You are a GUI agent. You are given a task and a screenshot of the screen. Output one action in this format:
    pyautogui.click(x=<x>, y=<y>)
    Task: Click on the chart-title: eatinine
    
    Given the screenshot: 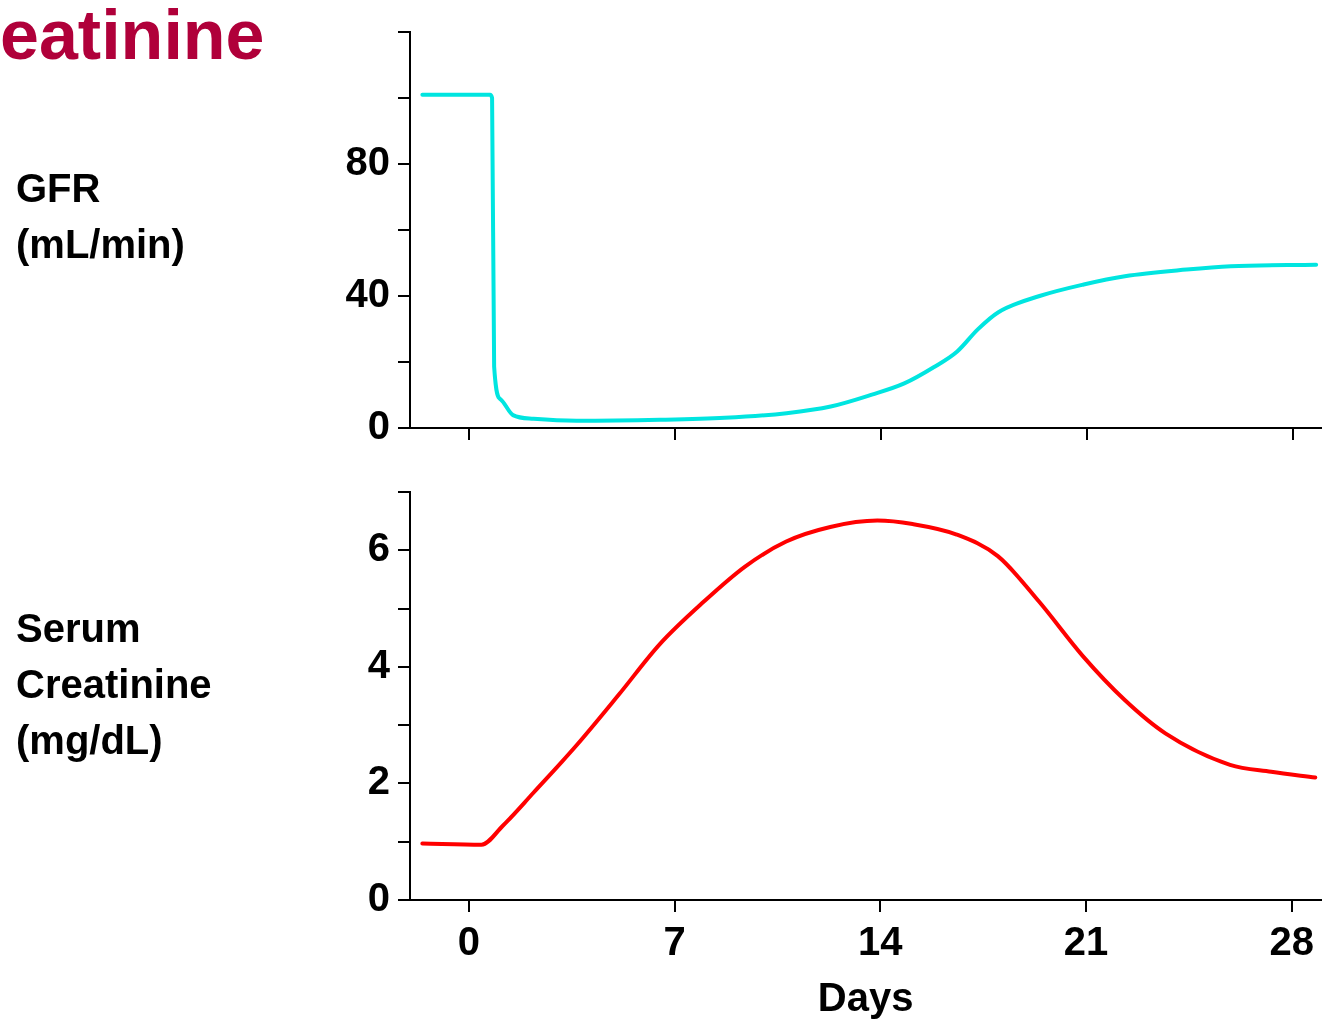 What is the action you would take?
    pyautogui.click(x=132, y=37)
    